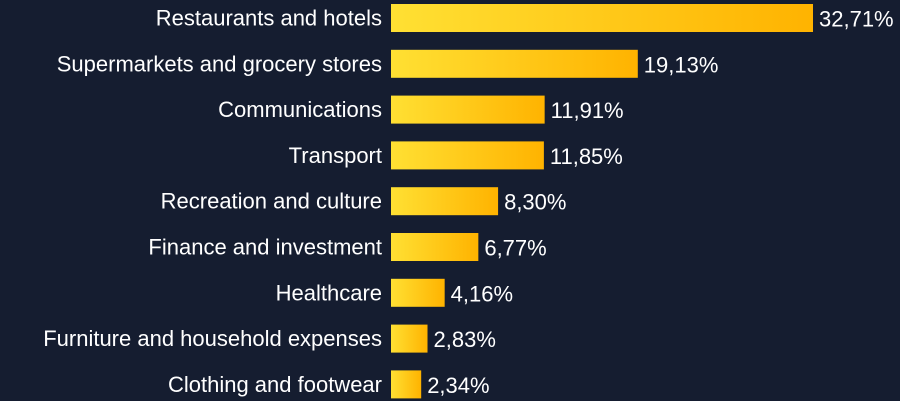 This screenshot has width=900, height=401. What do you see at coordinates (212, 338) in the screenshot?
I see `category-label: Furniture and household expenses` at bounding box center [212, 338].